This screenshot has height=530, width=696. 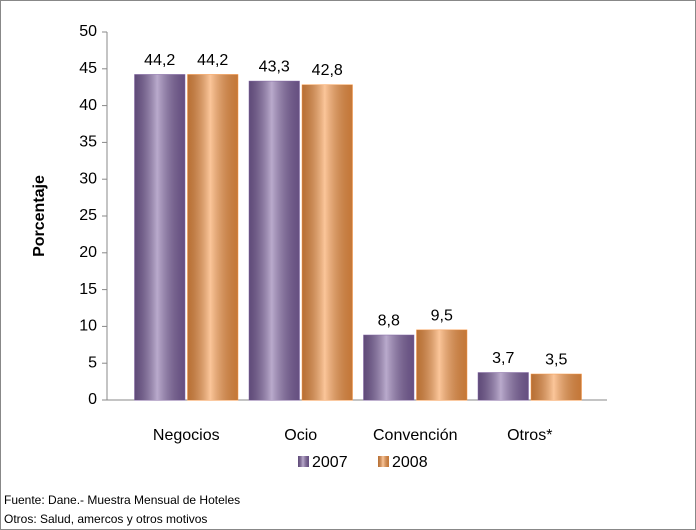 I want to click on x-tick-label: Otros*, so click(x=529, y=435).